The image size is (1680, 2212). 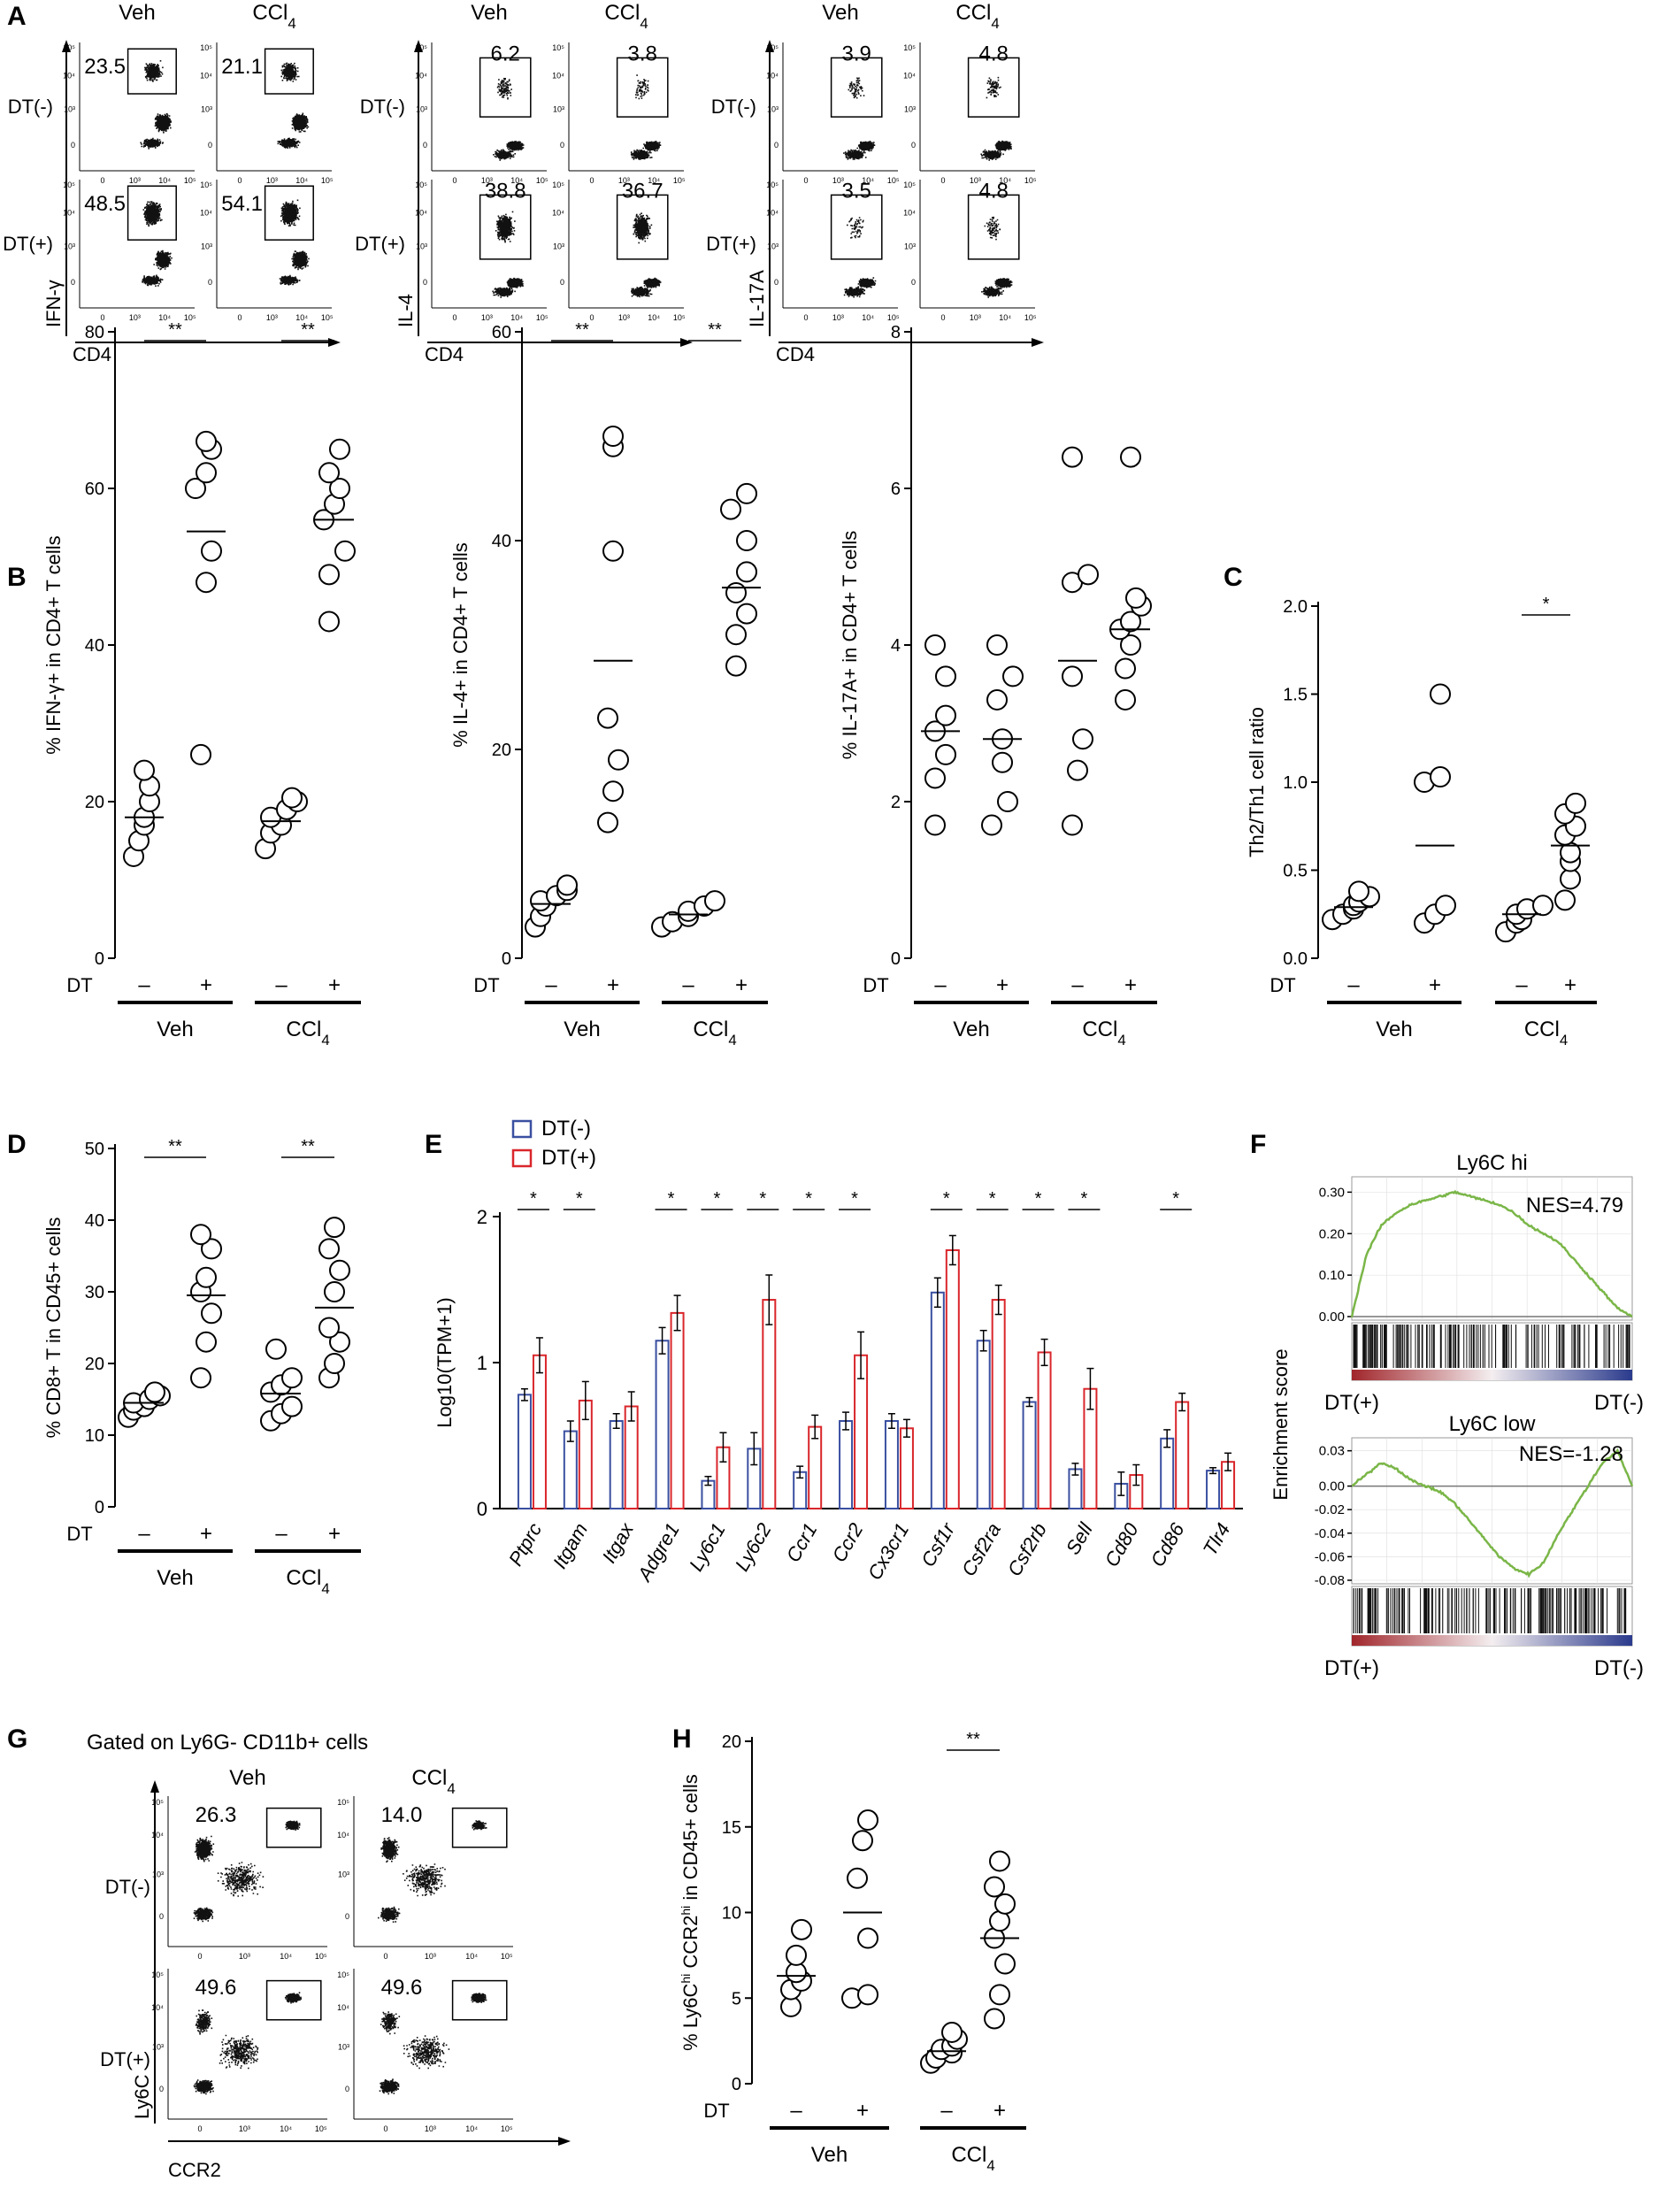 I want to click on dot-plot-B1-y-tick-label: 80, so click(x=94, y=333).